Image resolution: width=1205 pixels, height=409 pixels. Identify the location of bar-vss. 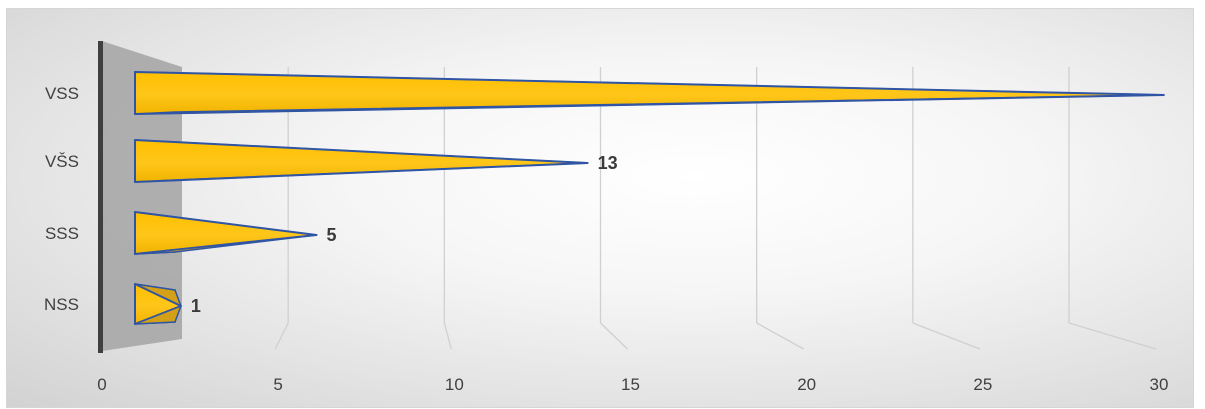
(649, 93).